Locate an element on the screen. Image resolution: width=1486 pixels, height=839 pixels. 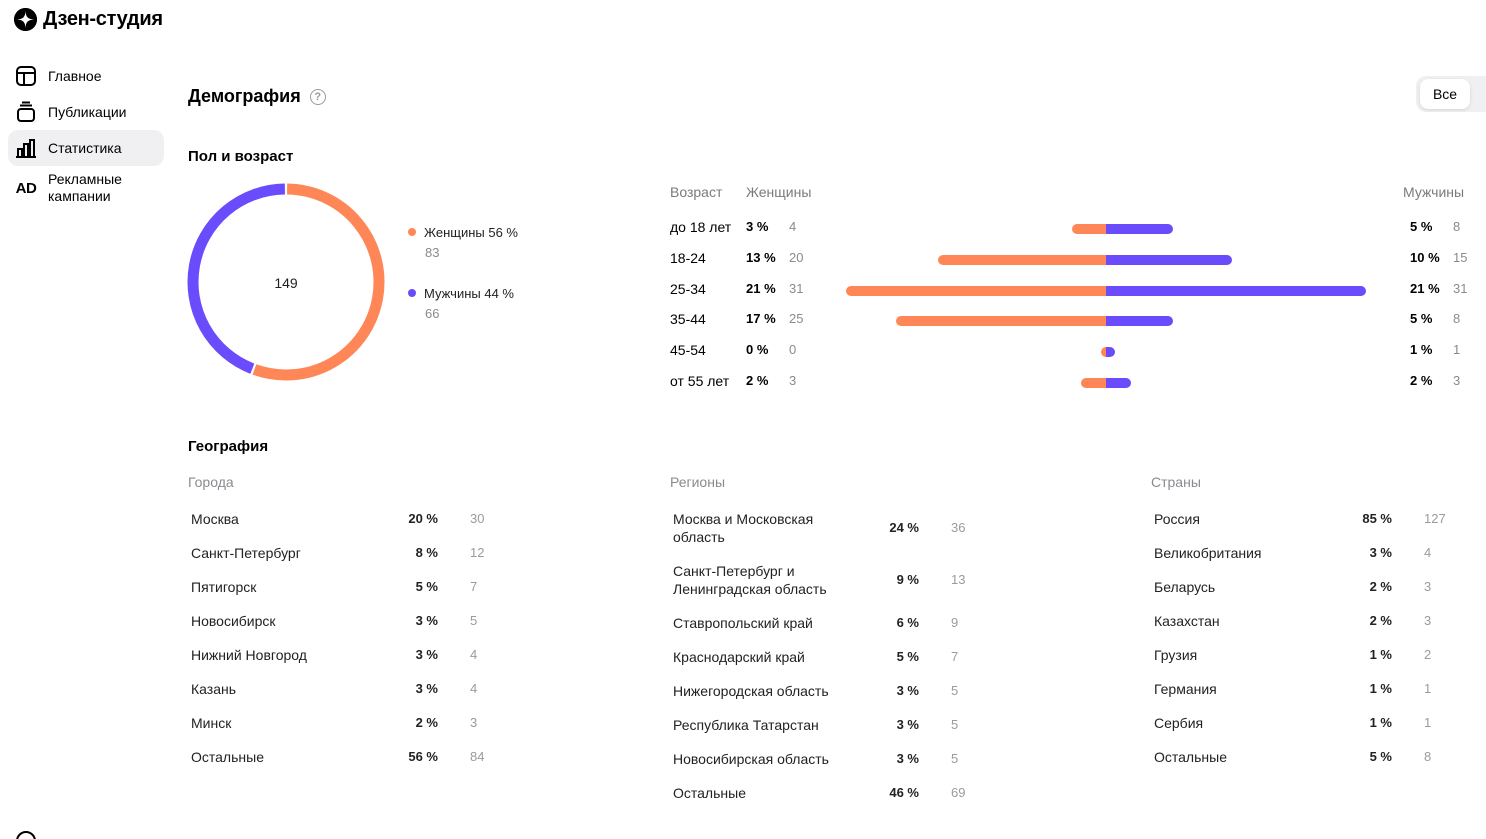
geo-name: Казахстан is located at coordinates (1187, 621).